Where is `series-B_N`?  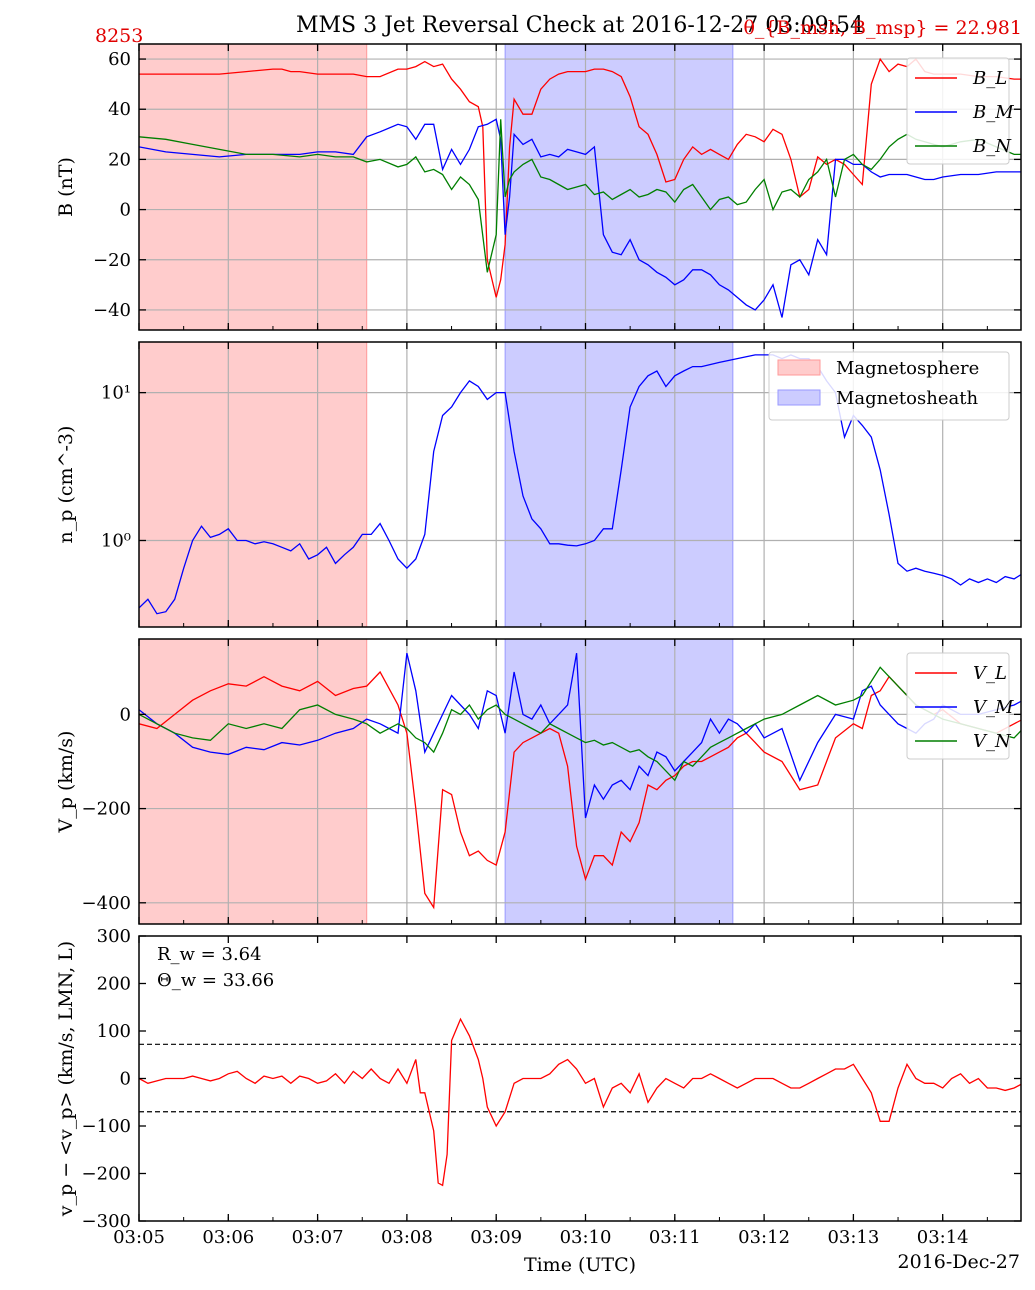 series-B_N is located at coordinates (580, 196).